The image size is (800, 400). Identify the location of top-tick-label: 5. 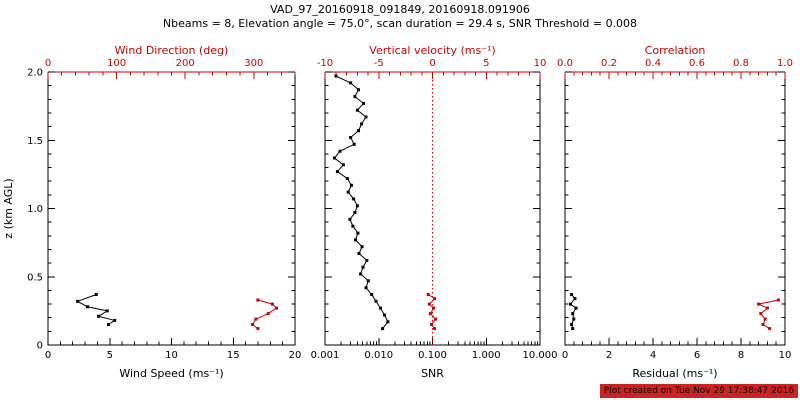
(486, 63).